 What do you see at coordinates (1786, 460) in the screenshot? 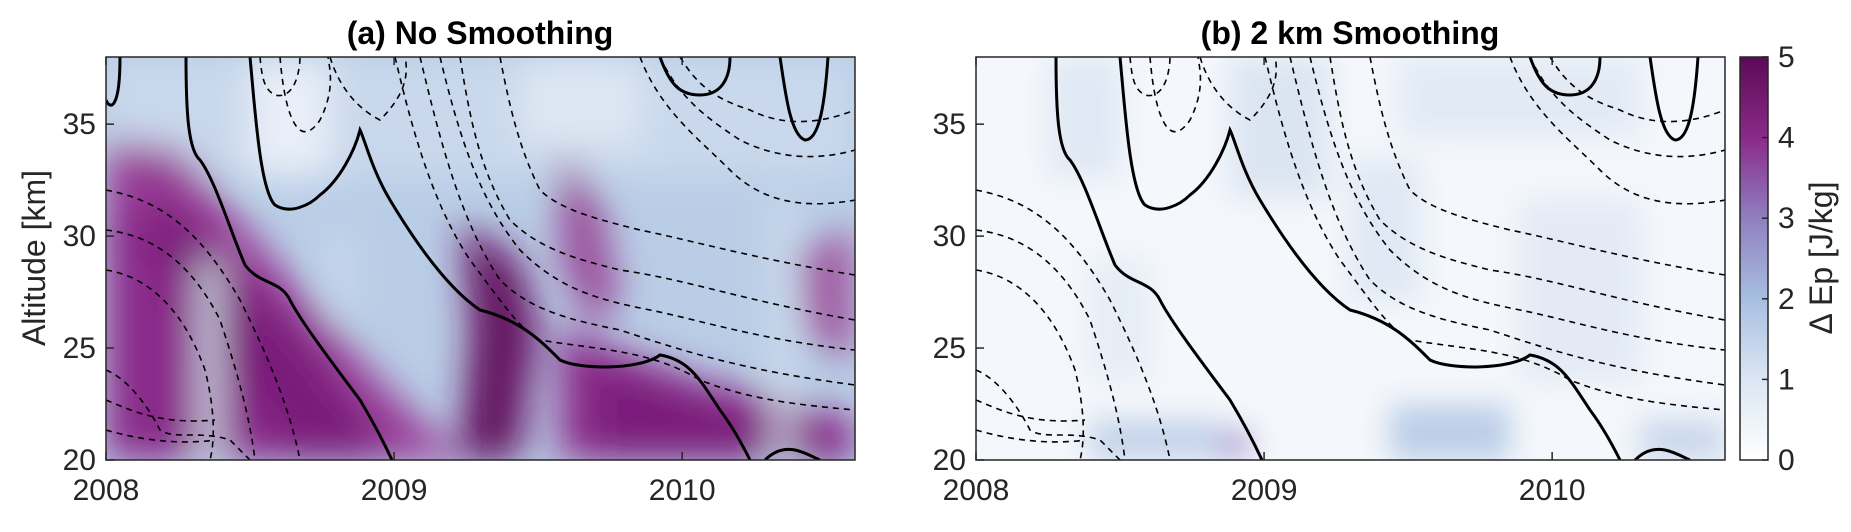
I see `colorbar-tick-label: 0` at bounding box center [1786, 460].